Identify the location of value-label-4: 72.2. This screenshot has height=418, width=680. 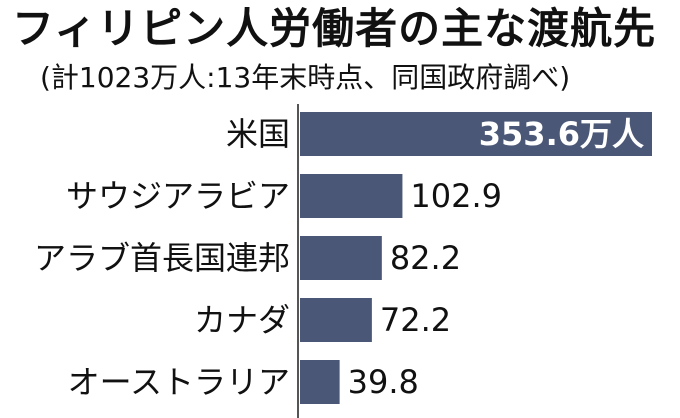
(415, 320).